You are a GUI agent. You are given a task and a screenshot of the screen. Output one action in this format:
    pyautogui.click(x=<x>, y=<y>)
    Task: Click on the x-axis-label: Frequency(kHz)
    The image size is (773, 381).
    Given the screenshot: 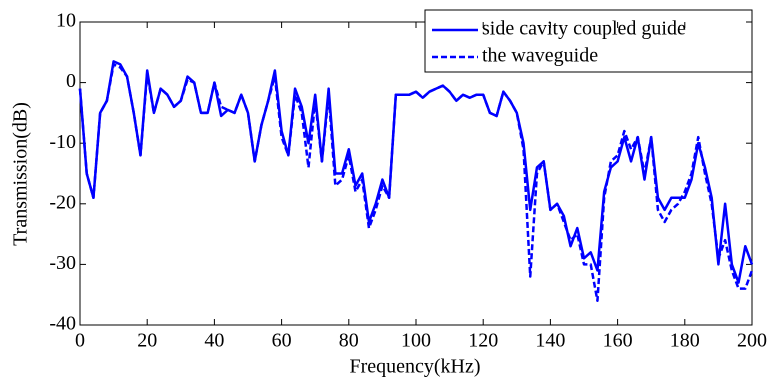 What is the action you would take?
    pyautogui.click(x=414, y=367)
    